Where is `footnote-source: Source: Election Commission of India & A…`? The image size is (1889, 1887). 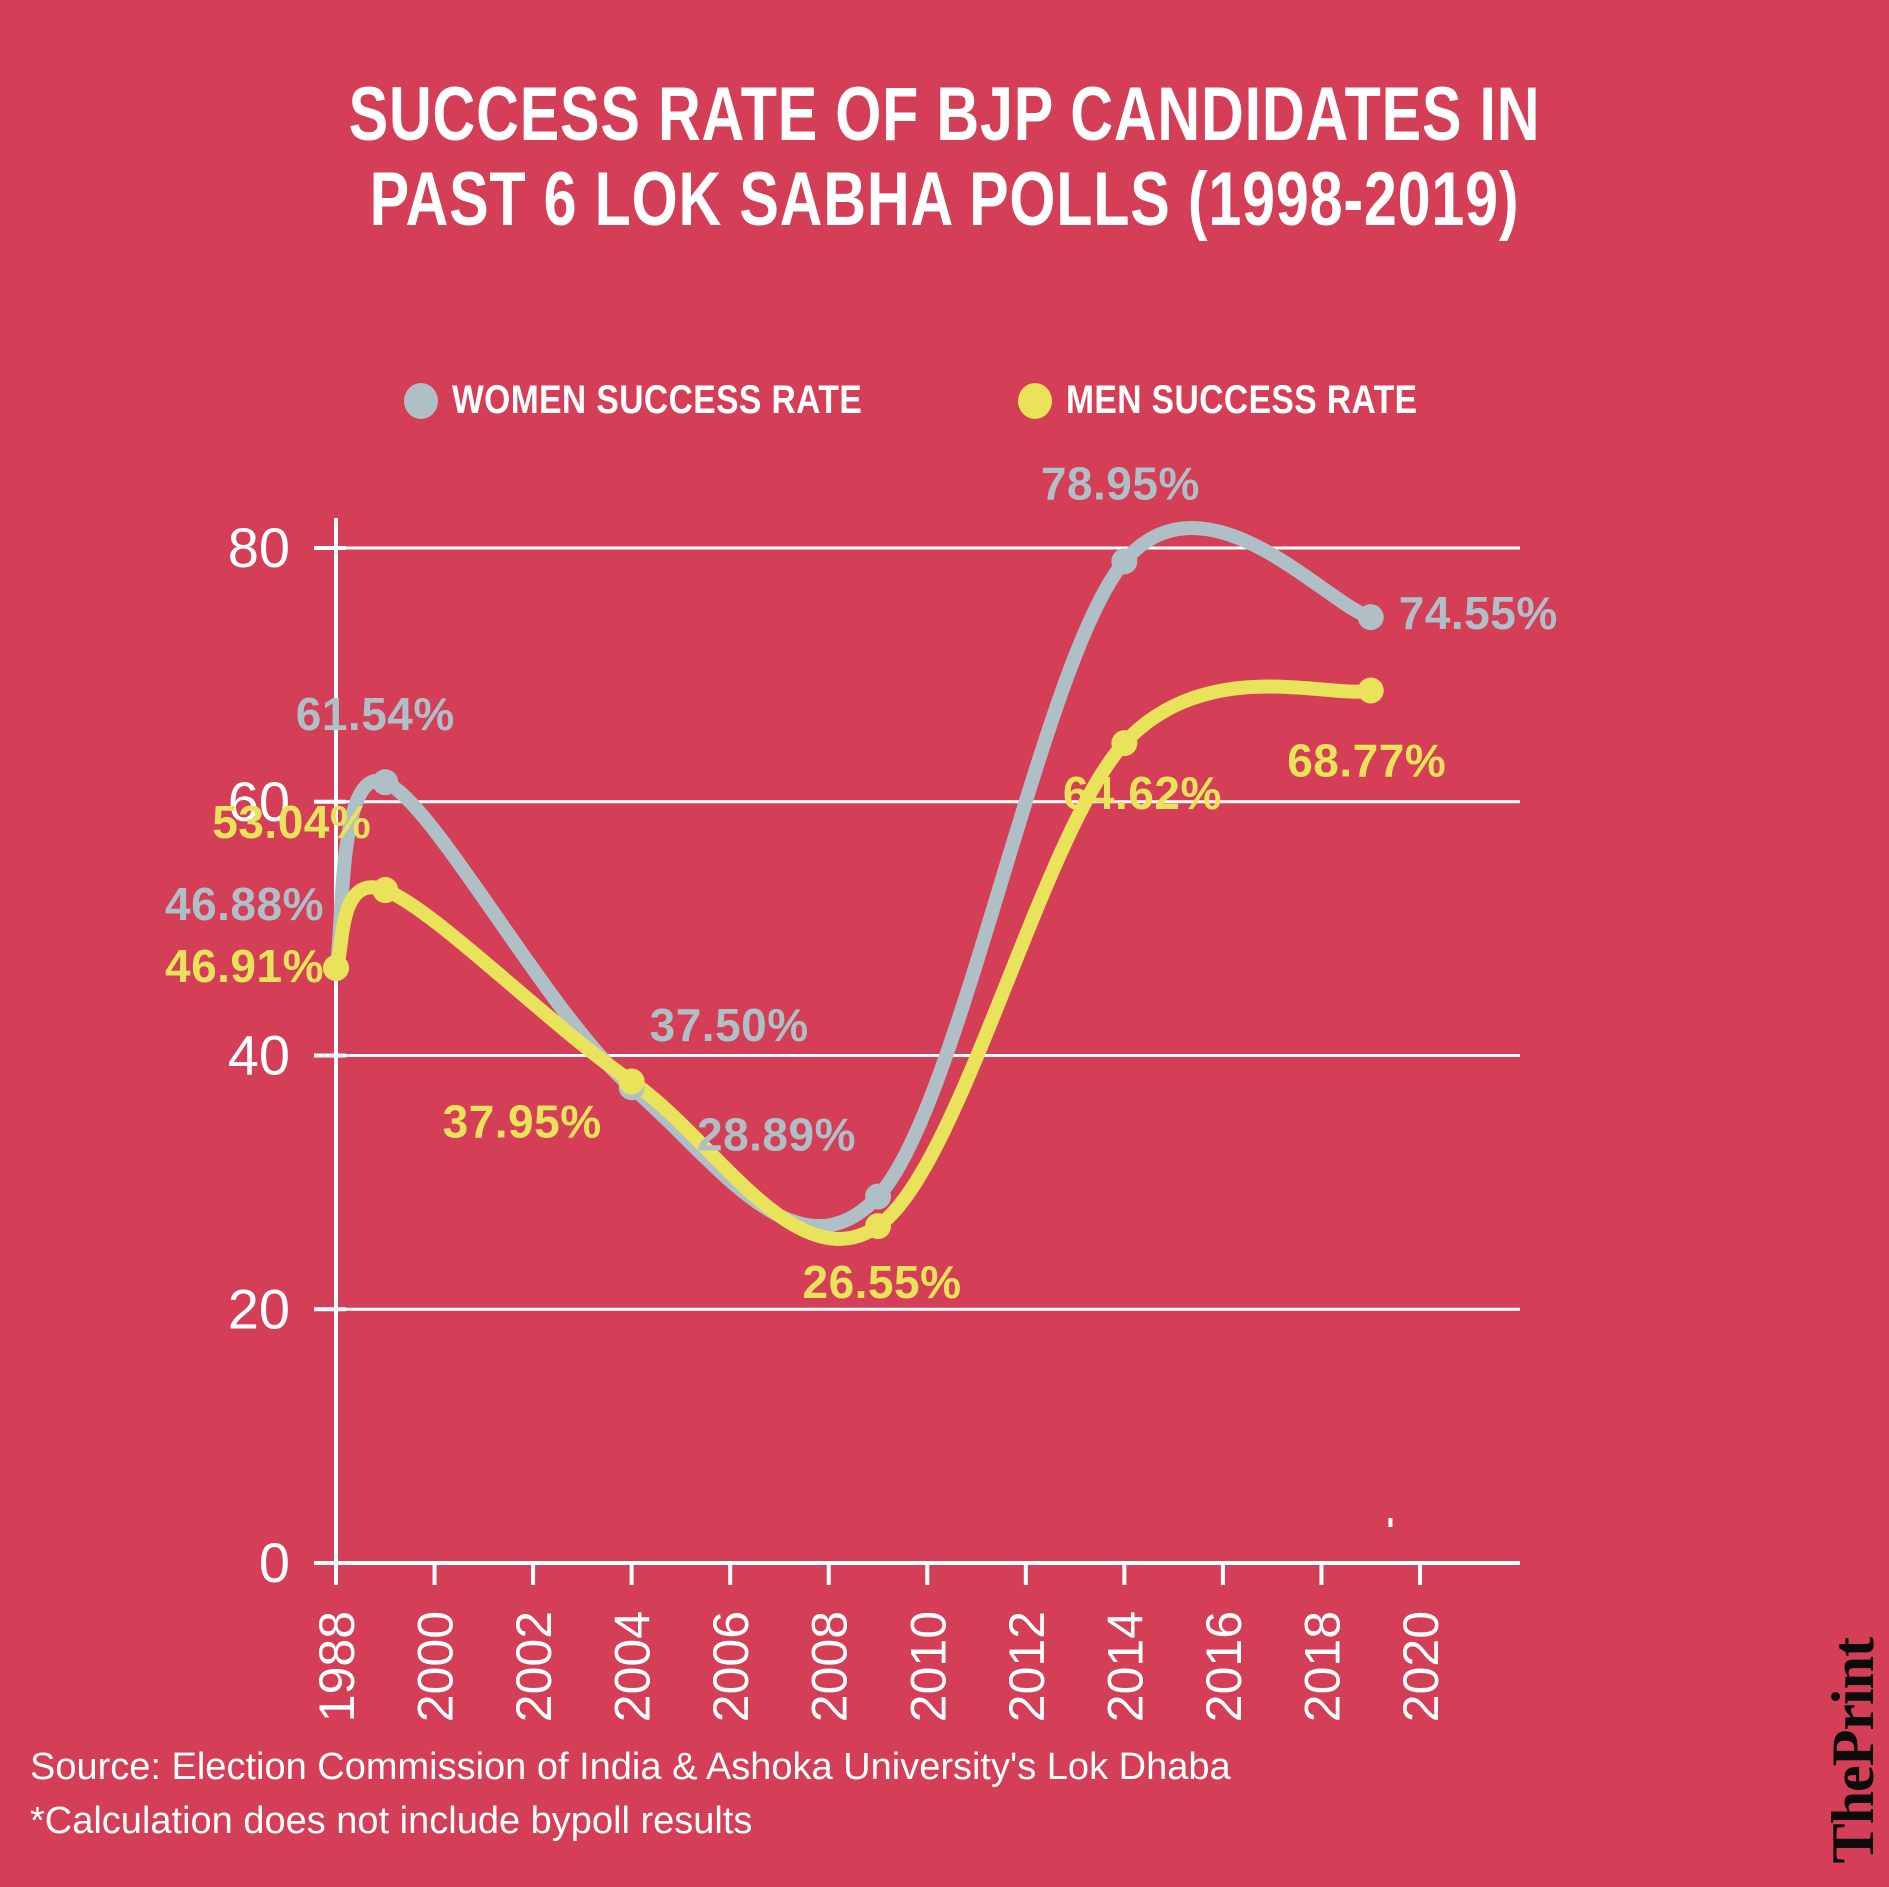 footnote-source: Source: Election Commission of India & A… is located at coordinates (630, 1767).